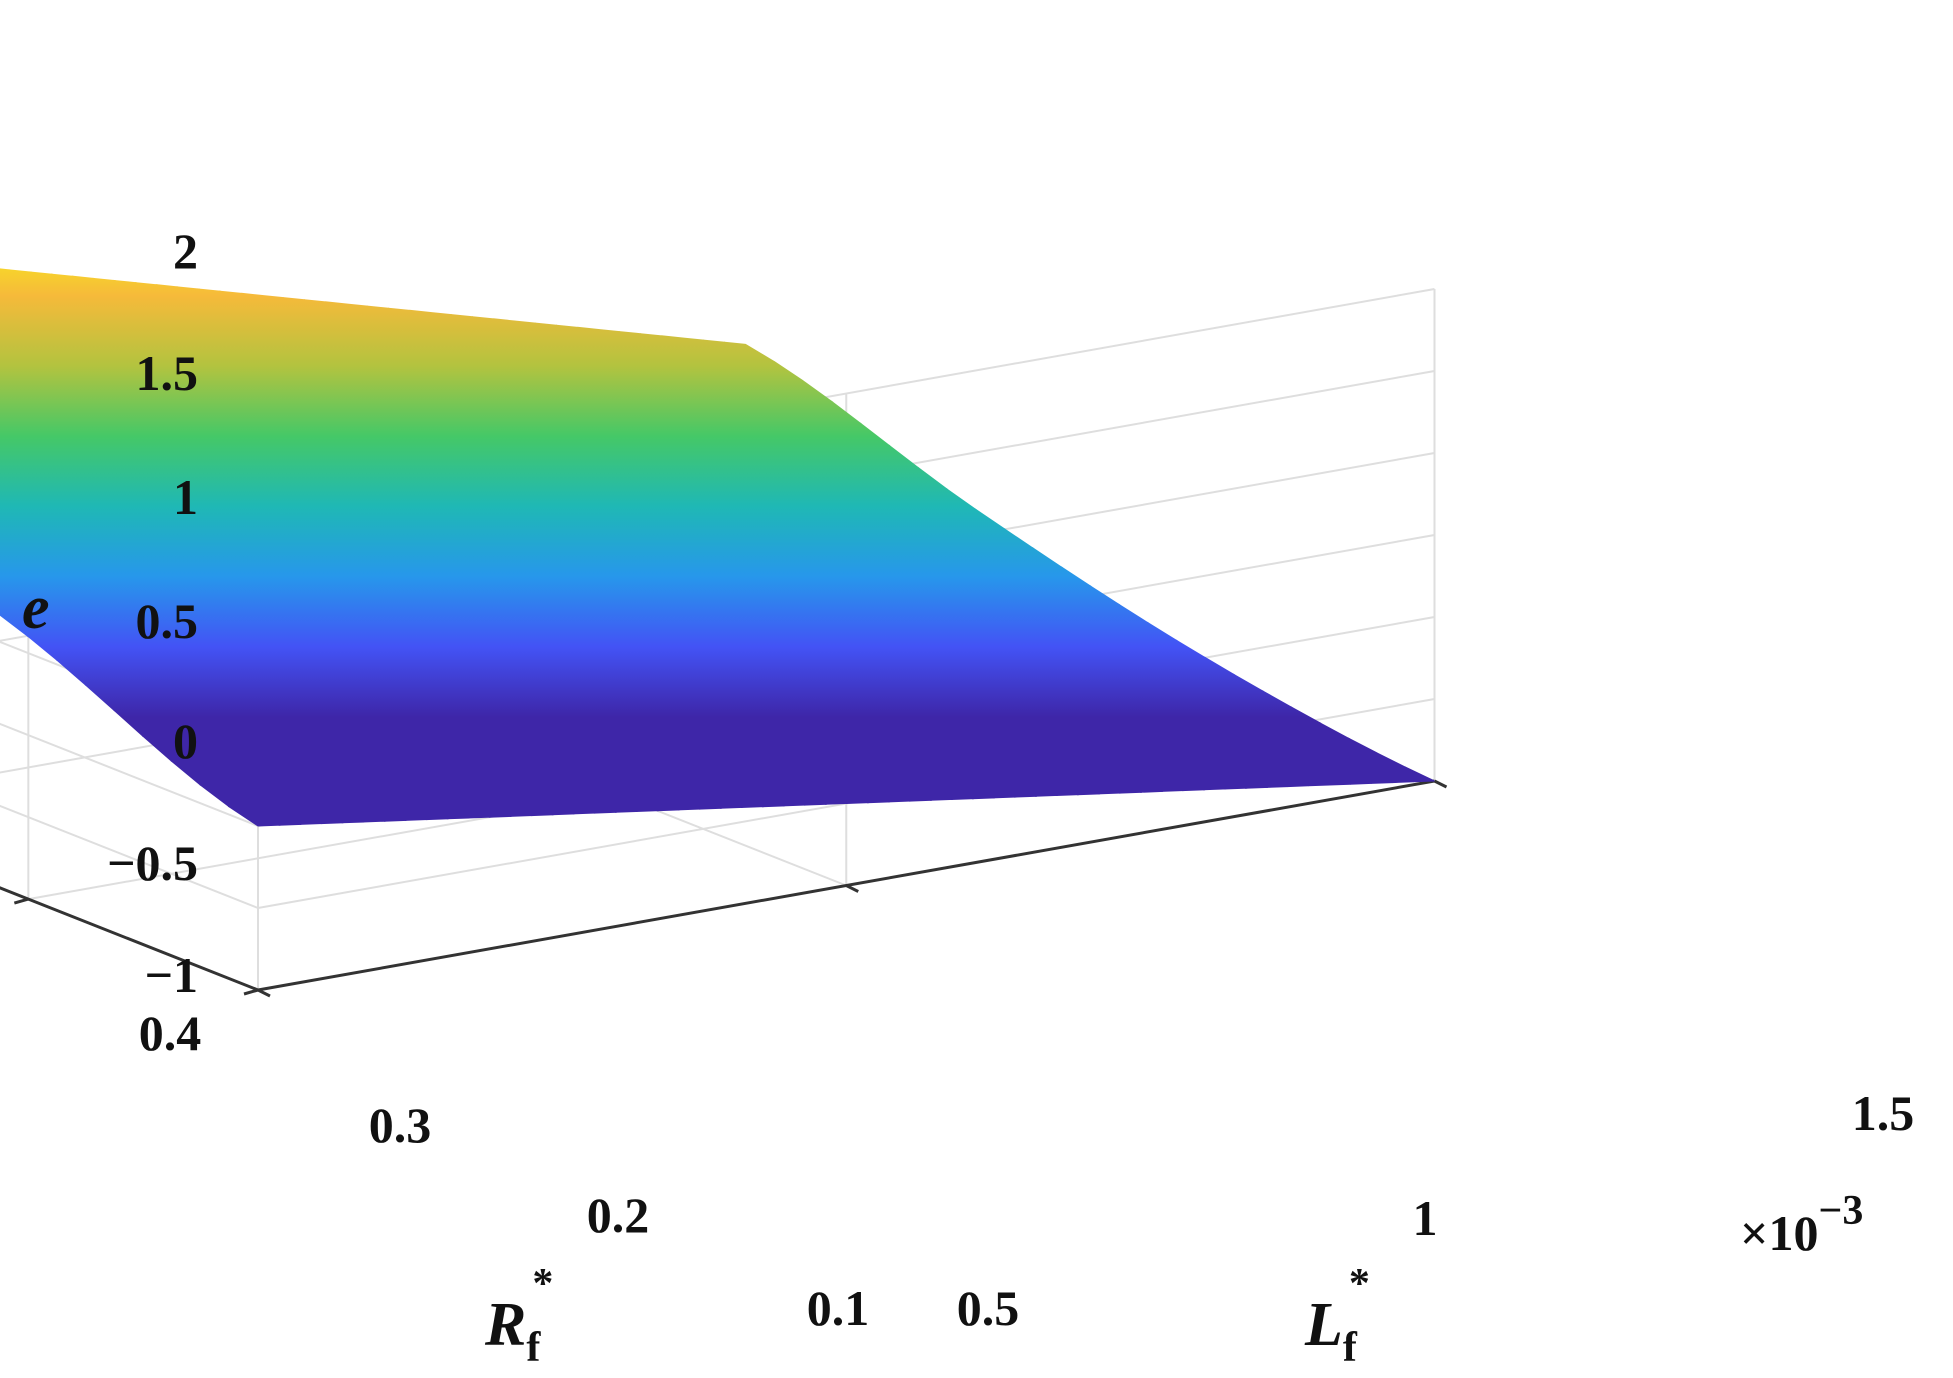 This screenshot has height=1378, width=1953. What do you see at coordinates (1425, 1218) in the screenshot?
I see `x-tick-label: 1` at bounding box center [1425, 1218].